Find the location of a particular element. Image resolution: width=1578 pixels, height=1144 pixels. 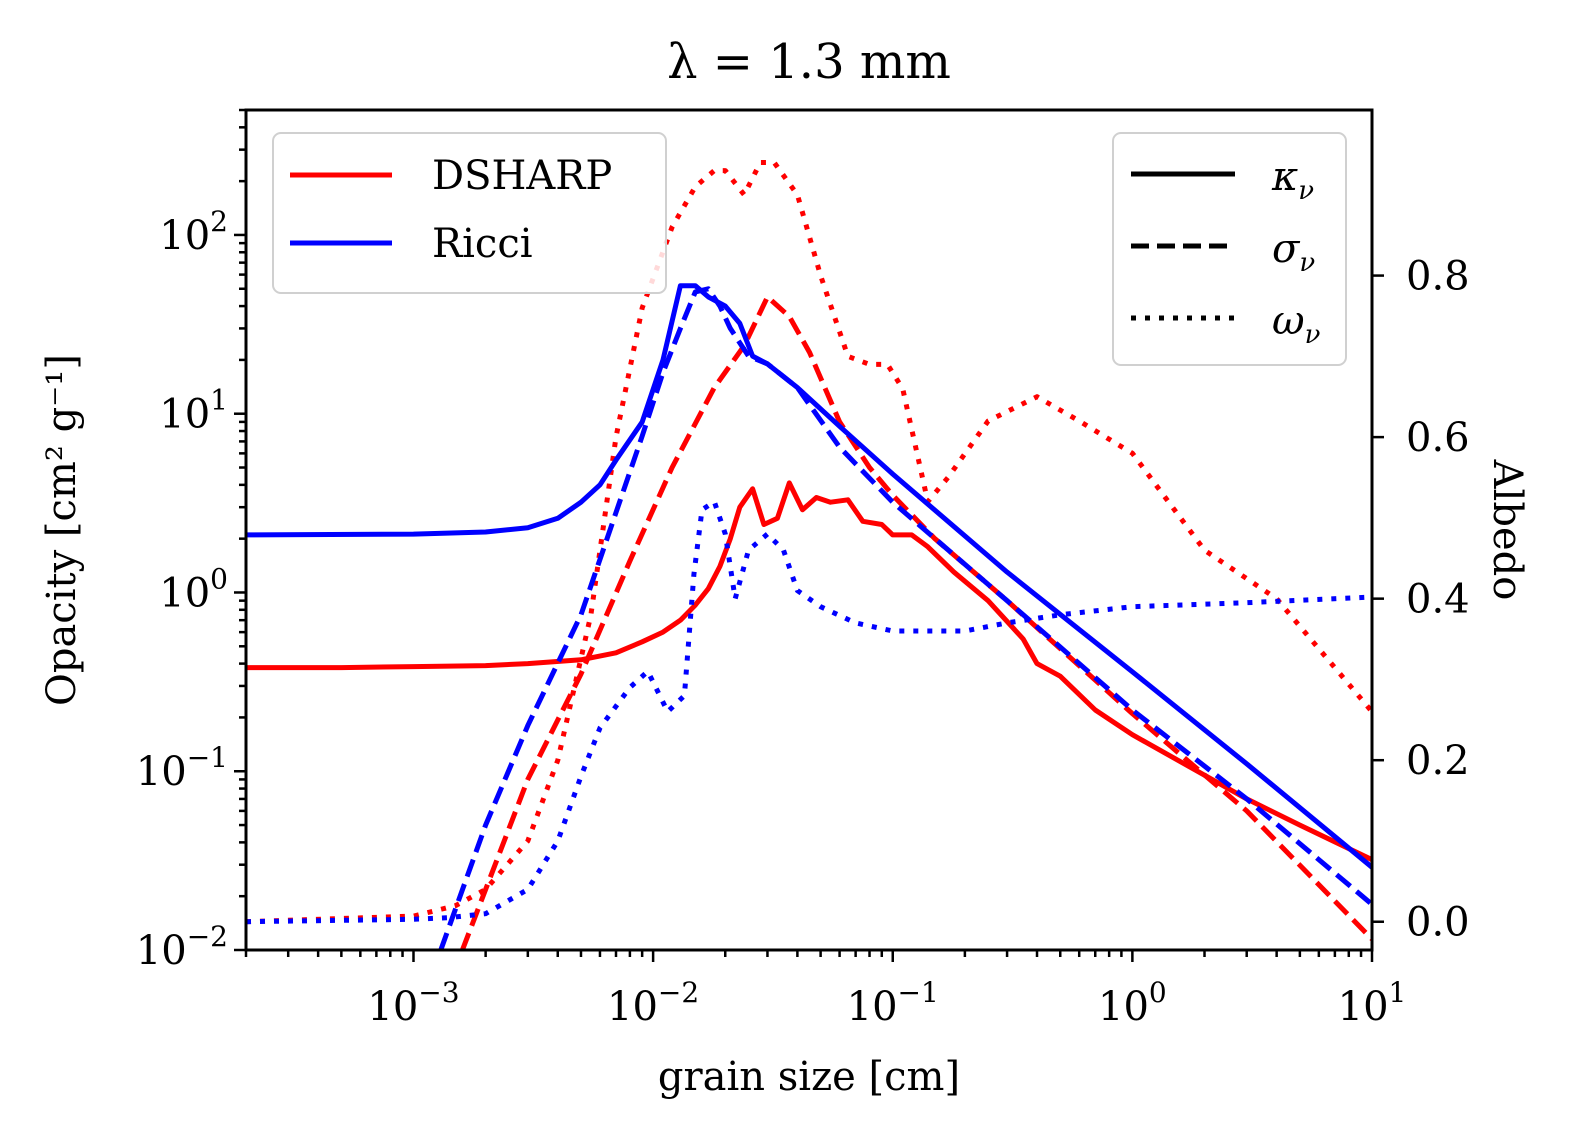

legend-omega-label: ων is located at coordinates (1296, 324).